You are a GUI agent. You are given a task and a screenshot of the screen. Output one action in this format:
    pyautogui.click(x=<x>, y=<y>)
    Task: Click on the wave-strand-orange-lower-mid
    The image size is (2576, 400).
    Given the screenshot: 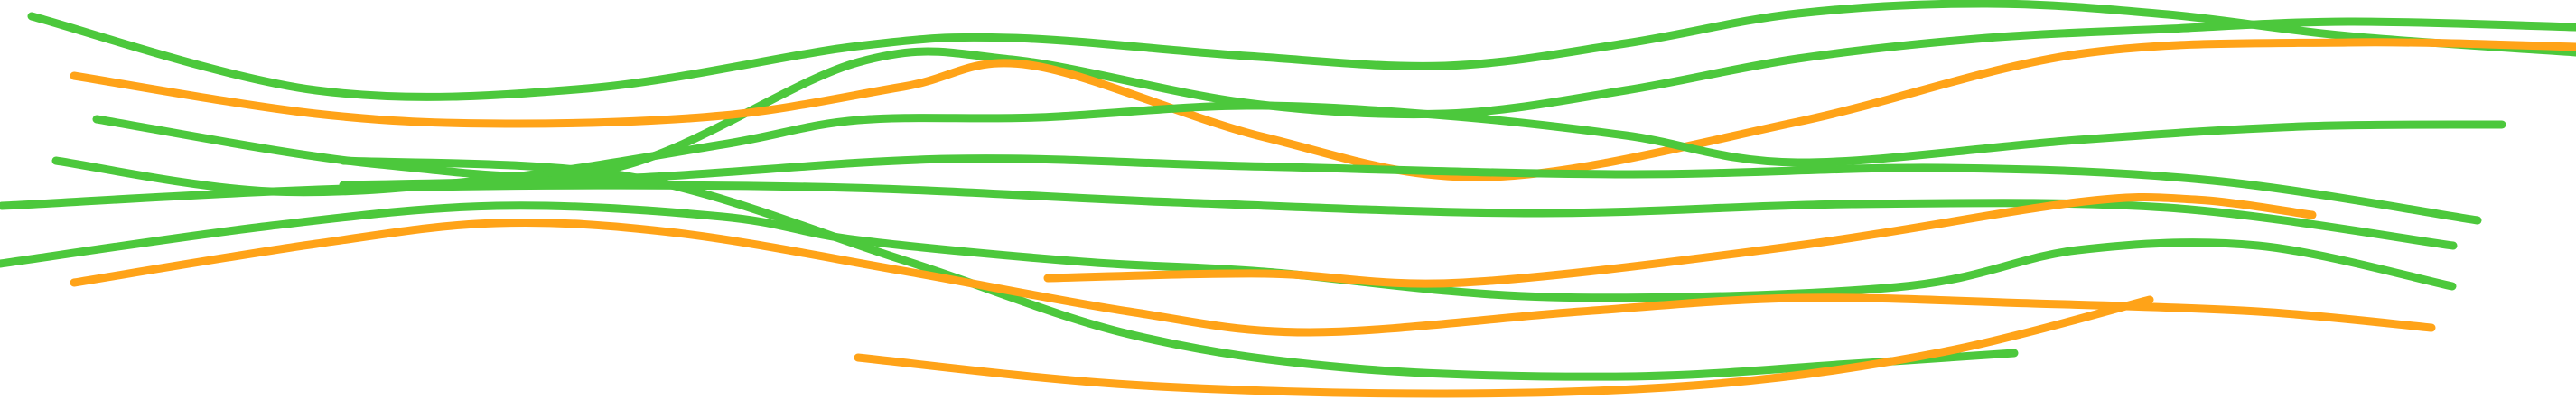 What is the action you would take?
    pyautogui.click(x=1680, y=240)
    